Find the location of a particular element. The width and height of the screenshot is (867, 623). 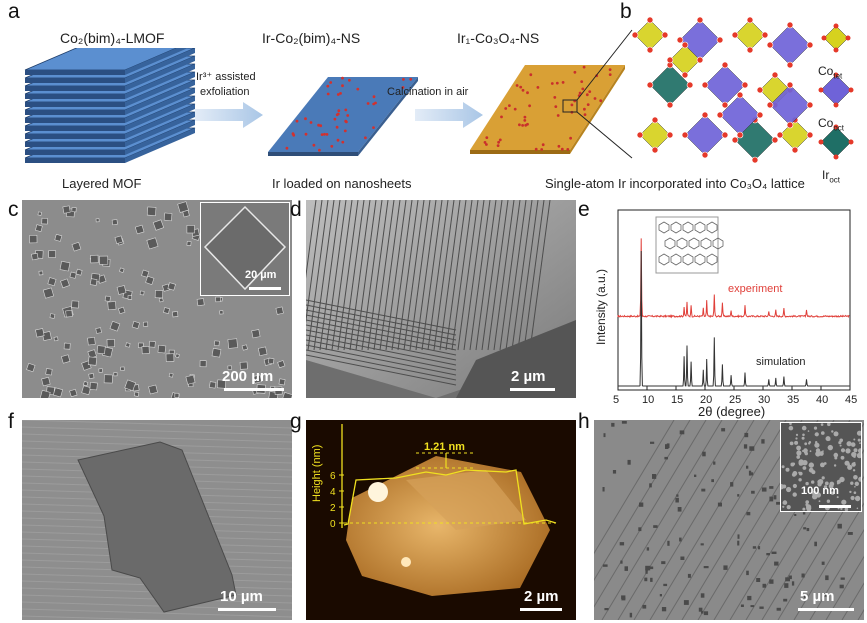

sem-image-h: 100 nm 5 µm is located at coordinates (729, 520).